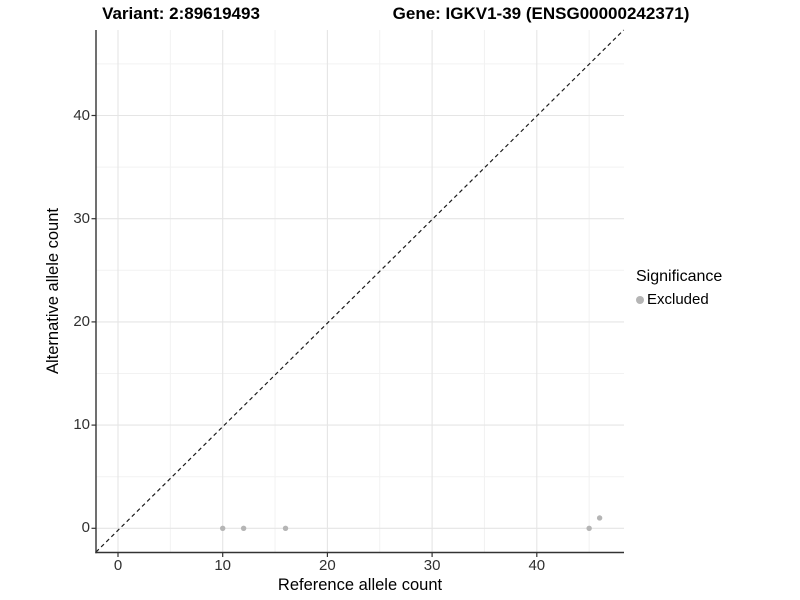  Describe the element at coordinates (327, 565) in the screenshot. I see `x-tick-label: 20` at that location.